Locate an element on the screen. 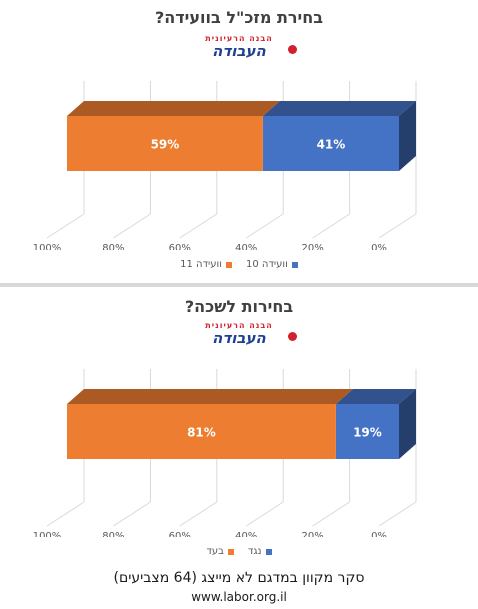 The width and height of the screenshot is (478, 609). panel-divider is located at coordinates (239, 285).